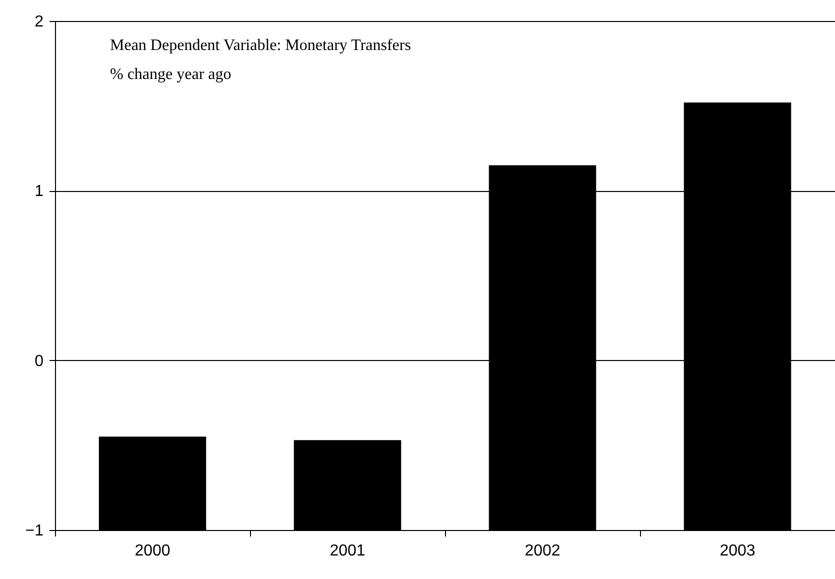 This screenshot has width=835, height=579. I want to click on y-tick-label: 2, so click(39, 22).